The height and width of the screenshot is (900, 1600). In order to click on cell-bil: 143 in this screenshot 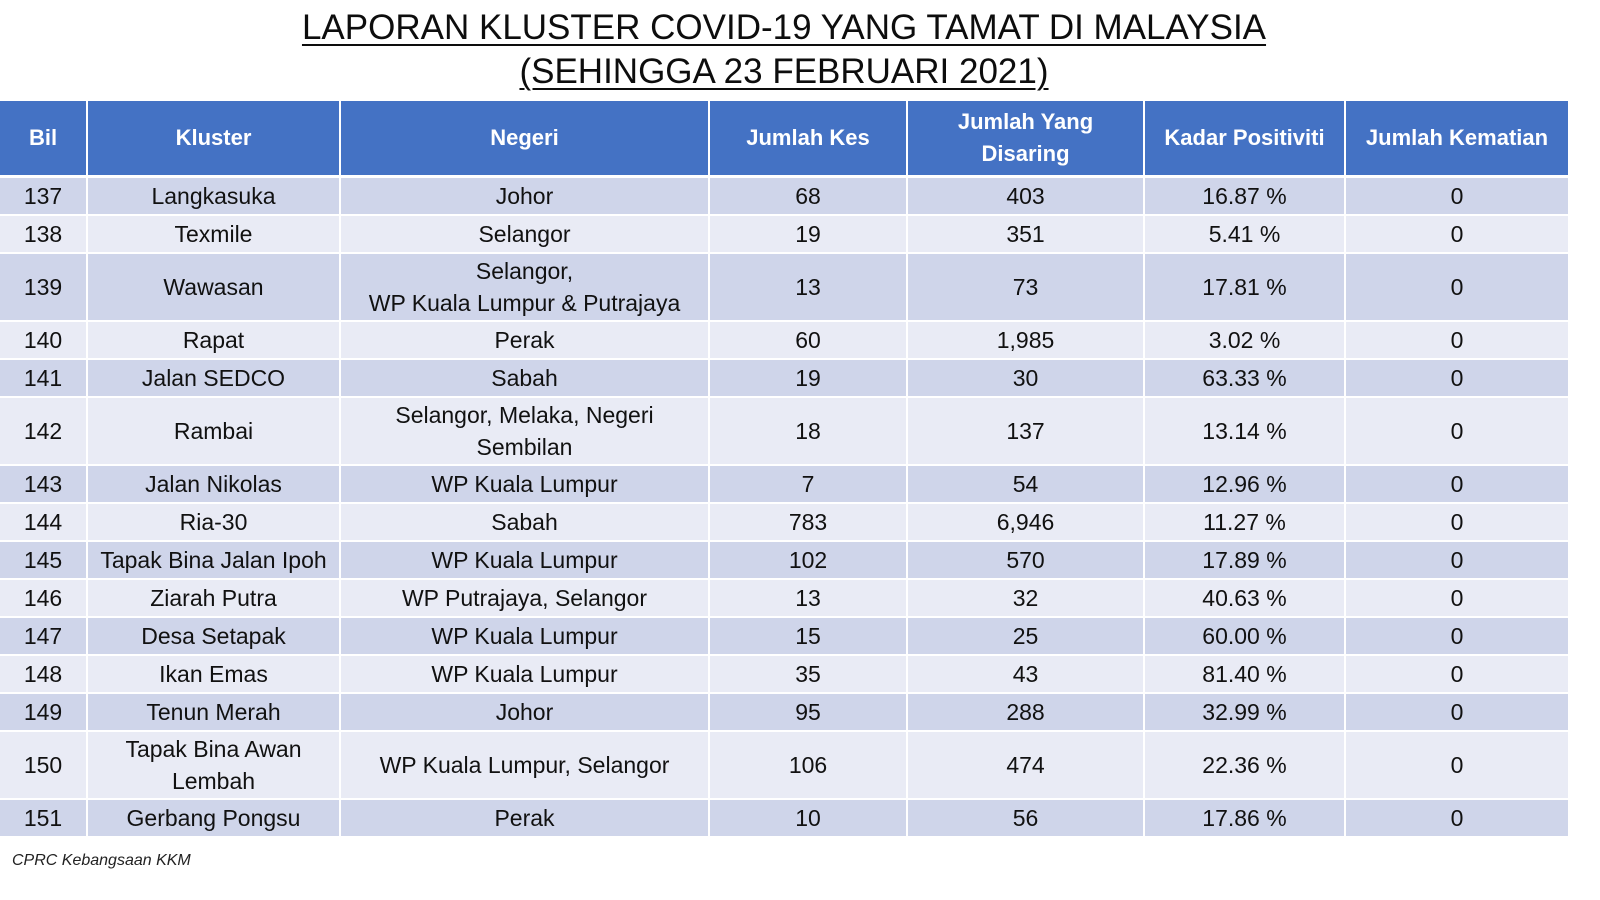, I will do `click(44, 484)`.